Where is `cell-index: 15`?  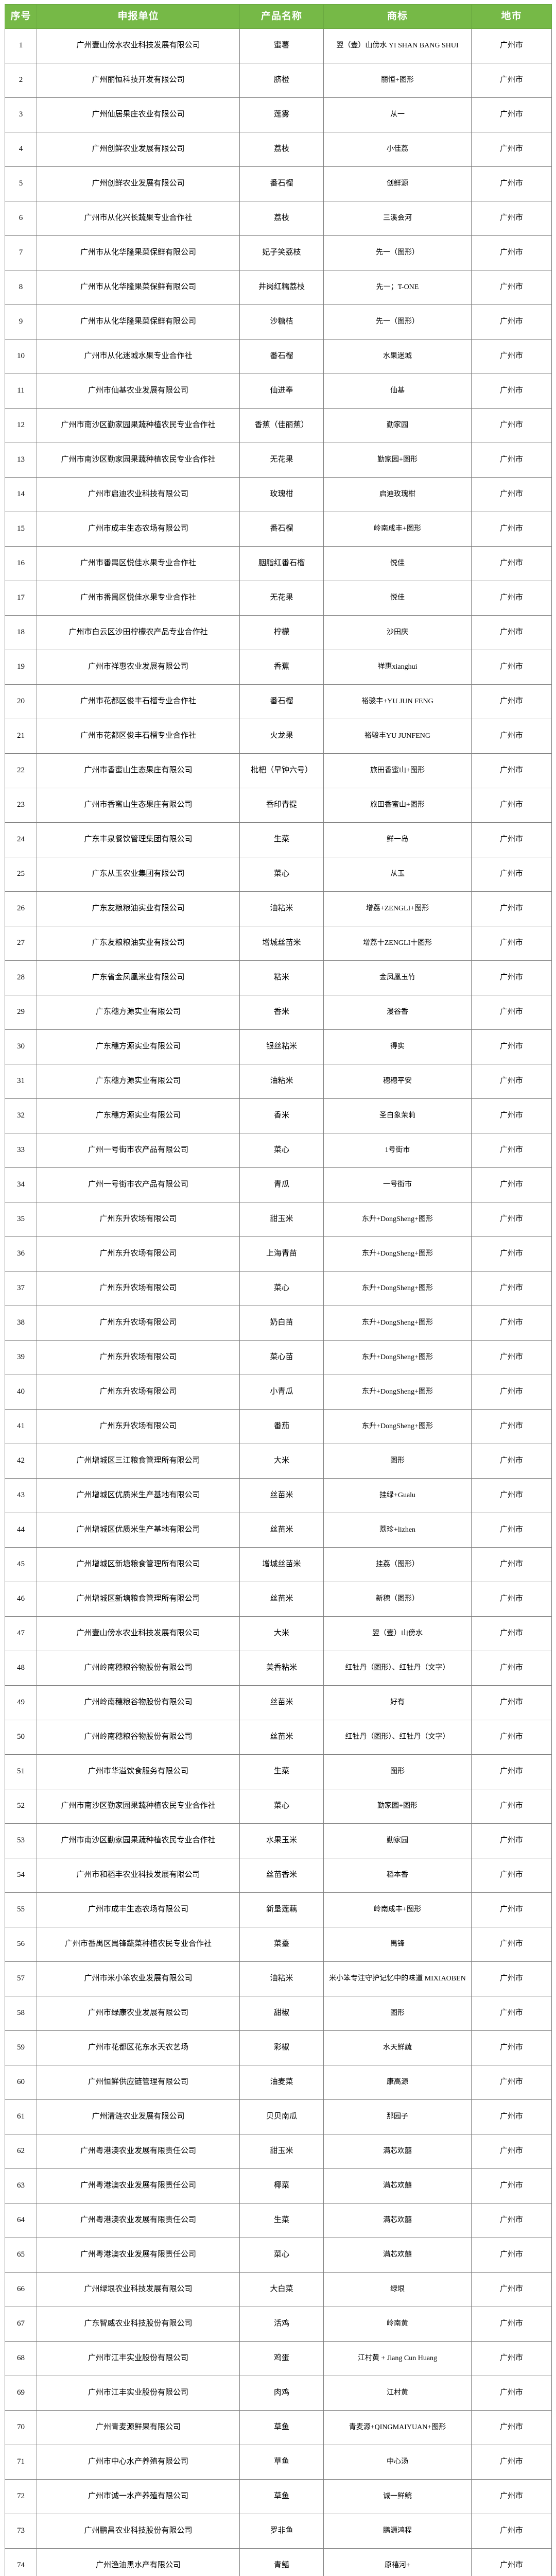 cell-index: 15 is located at coordinates (21, 529).